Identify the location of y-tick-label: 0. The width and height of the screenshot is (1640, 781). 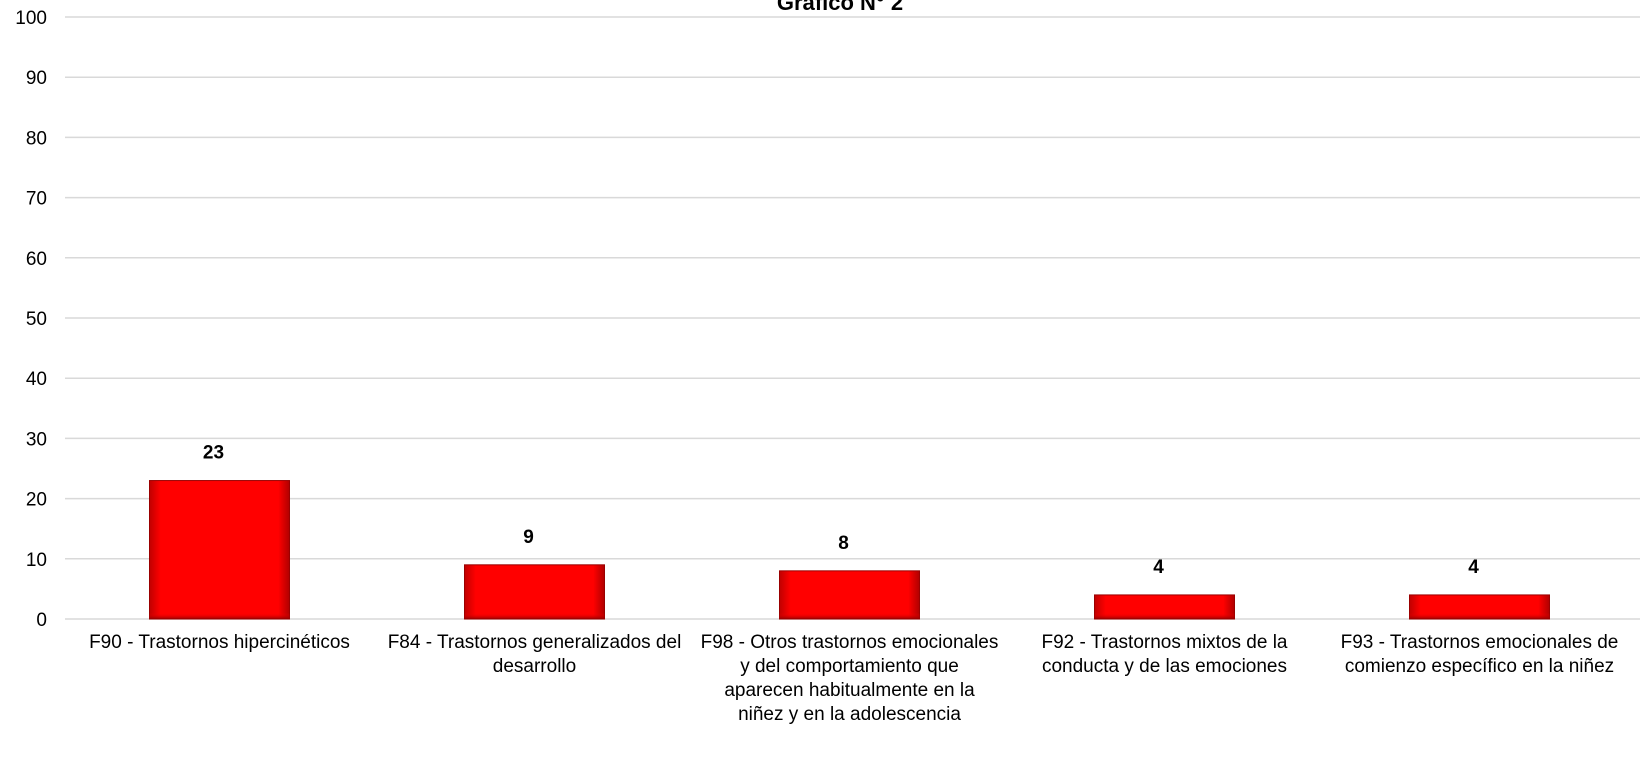
(41, 620).